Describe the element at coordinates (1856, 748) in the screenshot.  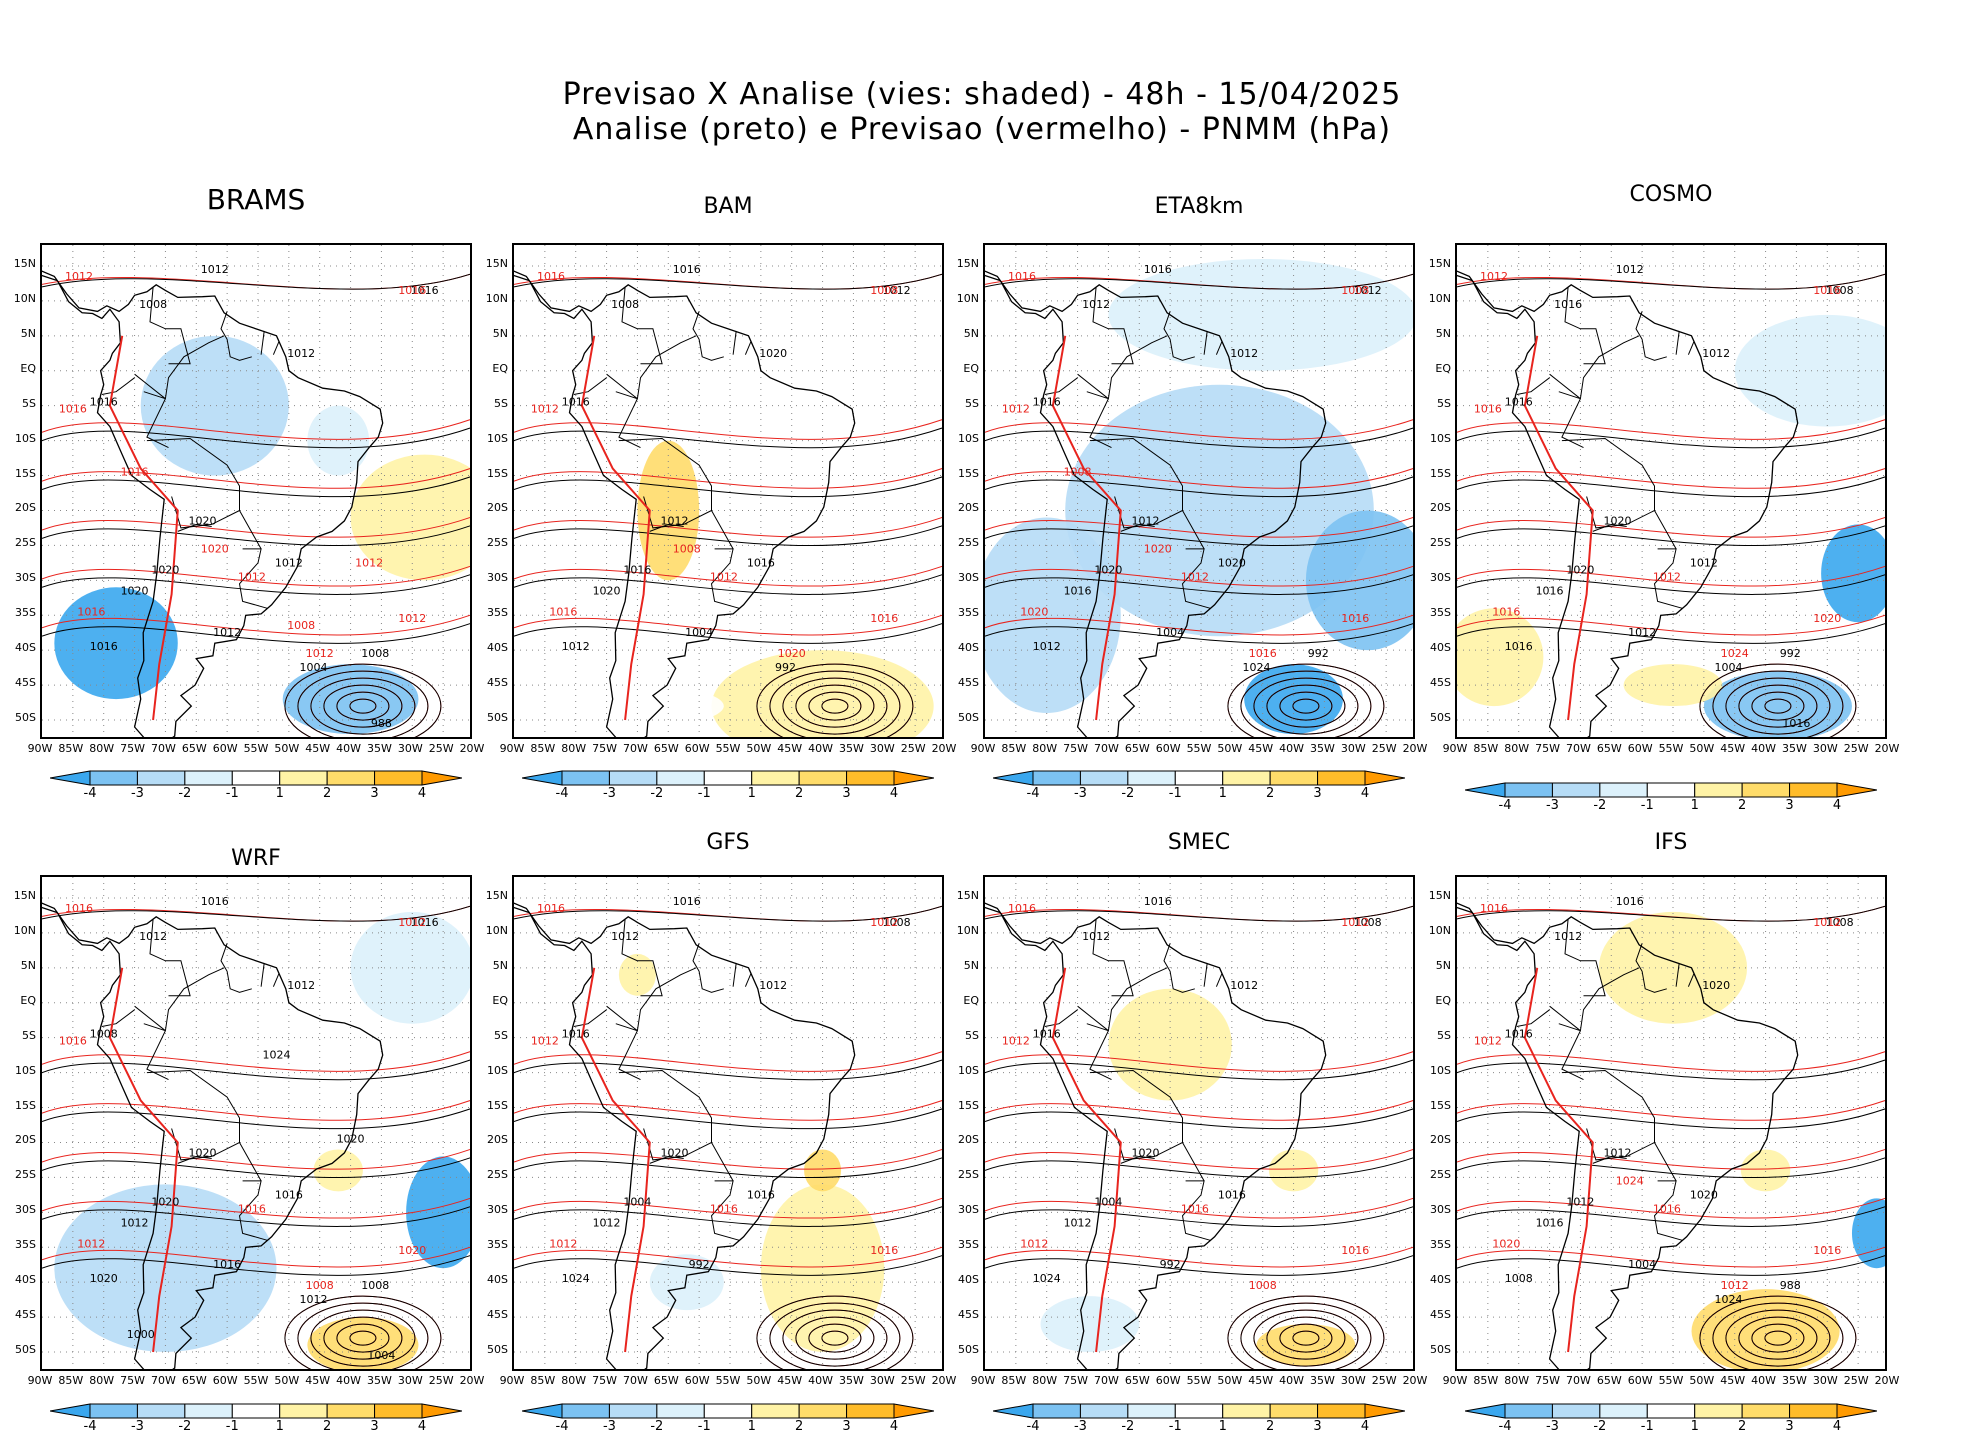
I see `longitude-label: 25W` at that location.